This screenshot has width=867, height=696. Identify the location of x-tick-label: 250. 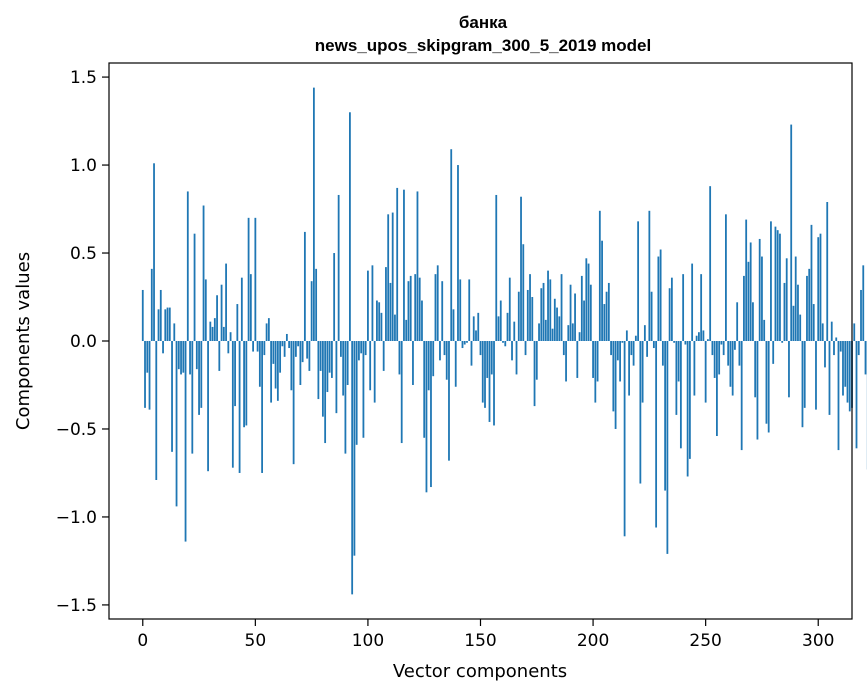
(705, 641).